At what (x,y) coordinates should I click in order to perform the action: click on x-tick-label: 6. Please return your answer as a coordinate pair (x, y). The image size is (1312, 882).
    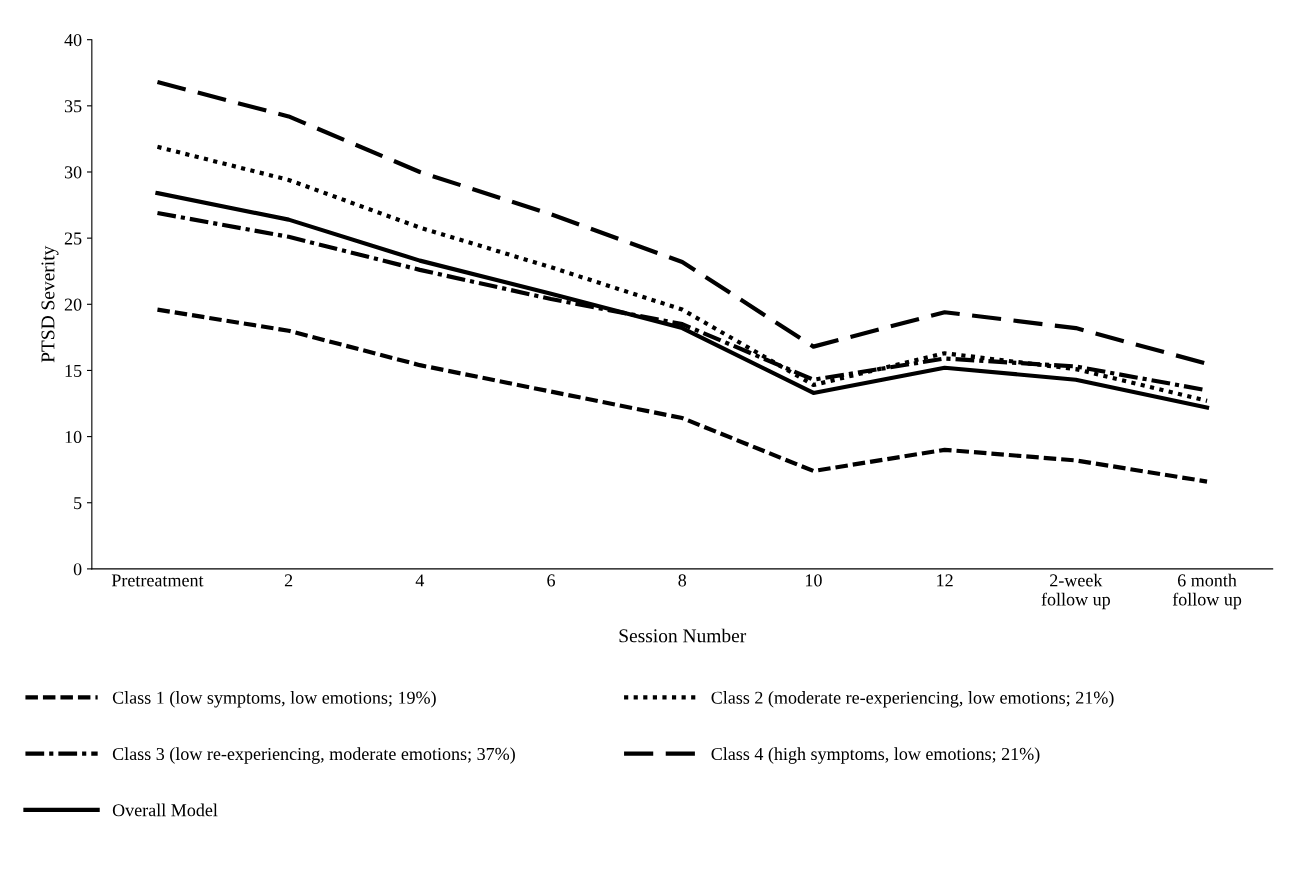
    Looking at the image, I should click on (551, 580).